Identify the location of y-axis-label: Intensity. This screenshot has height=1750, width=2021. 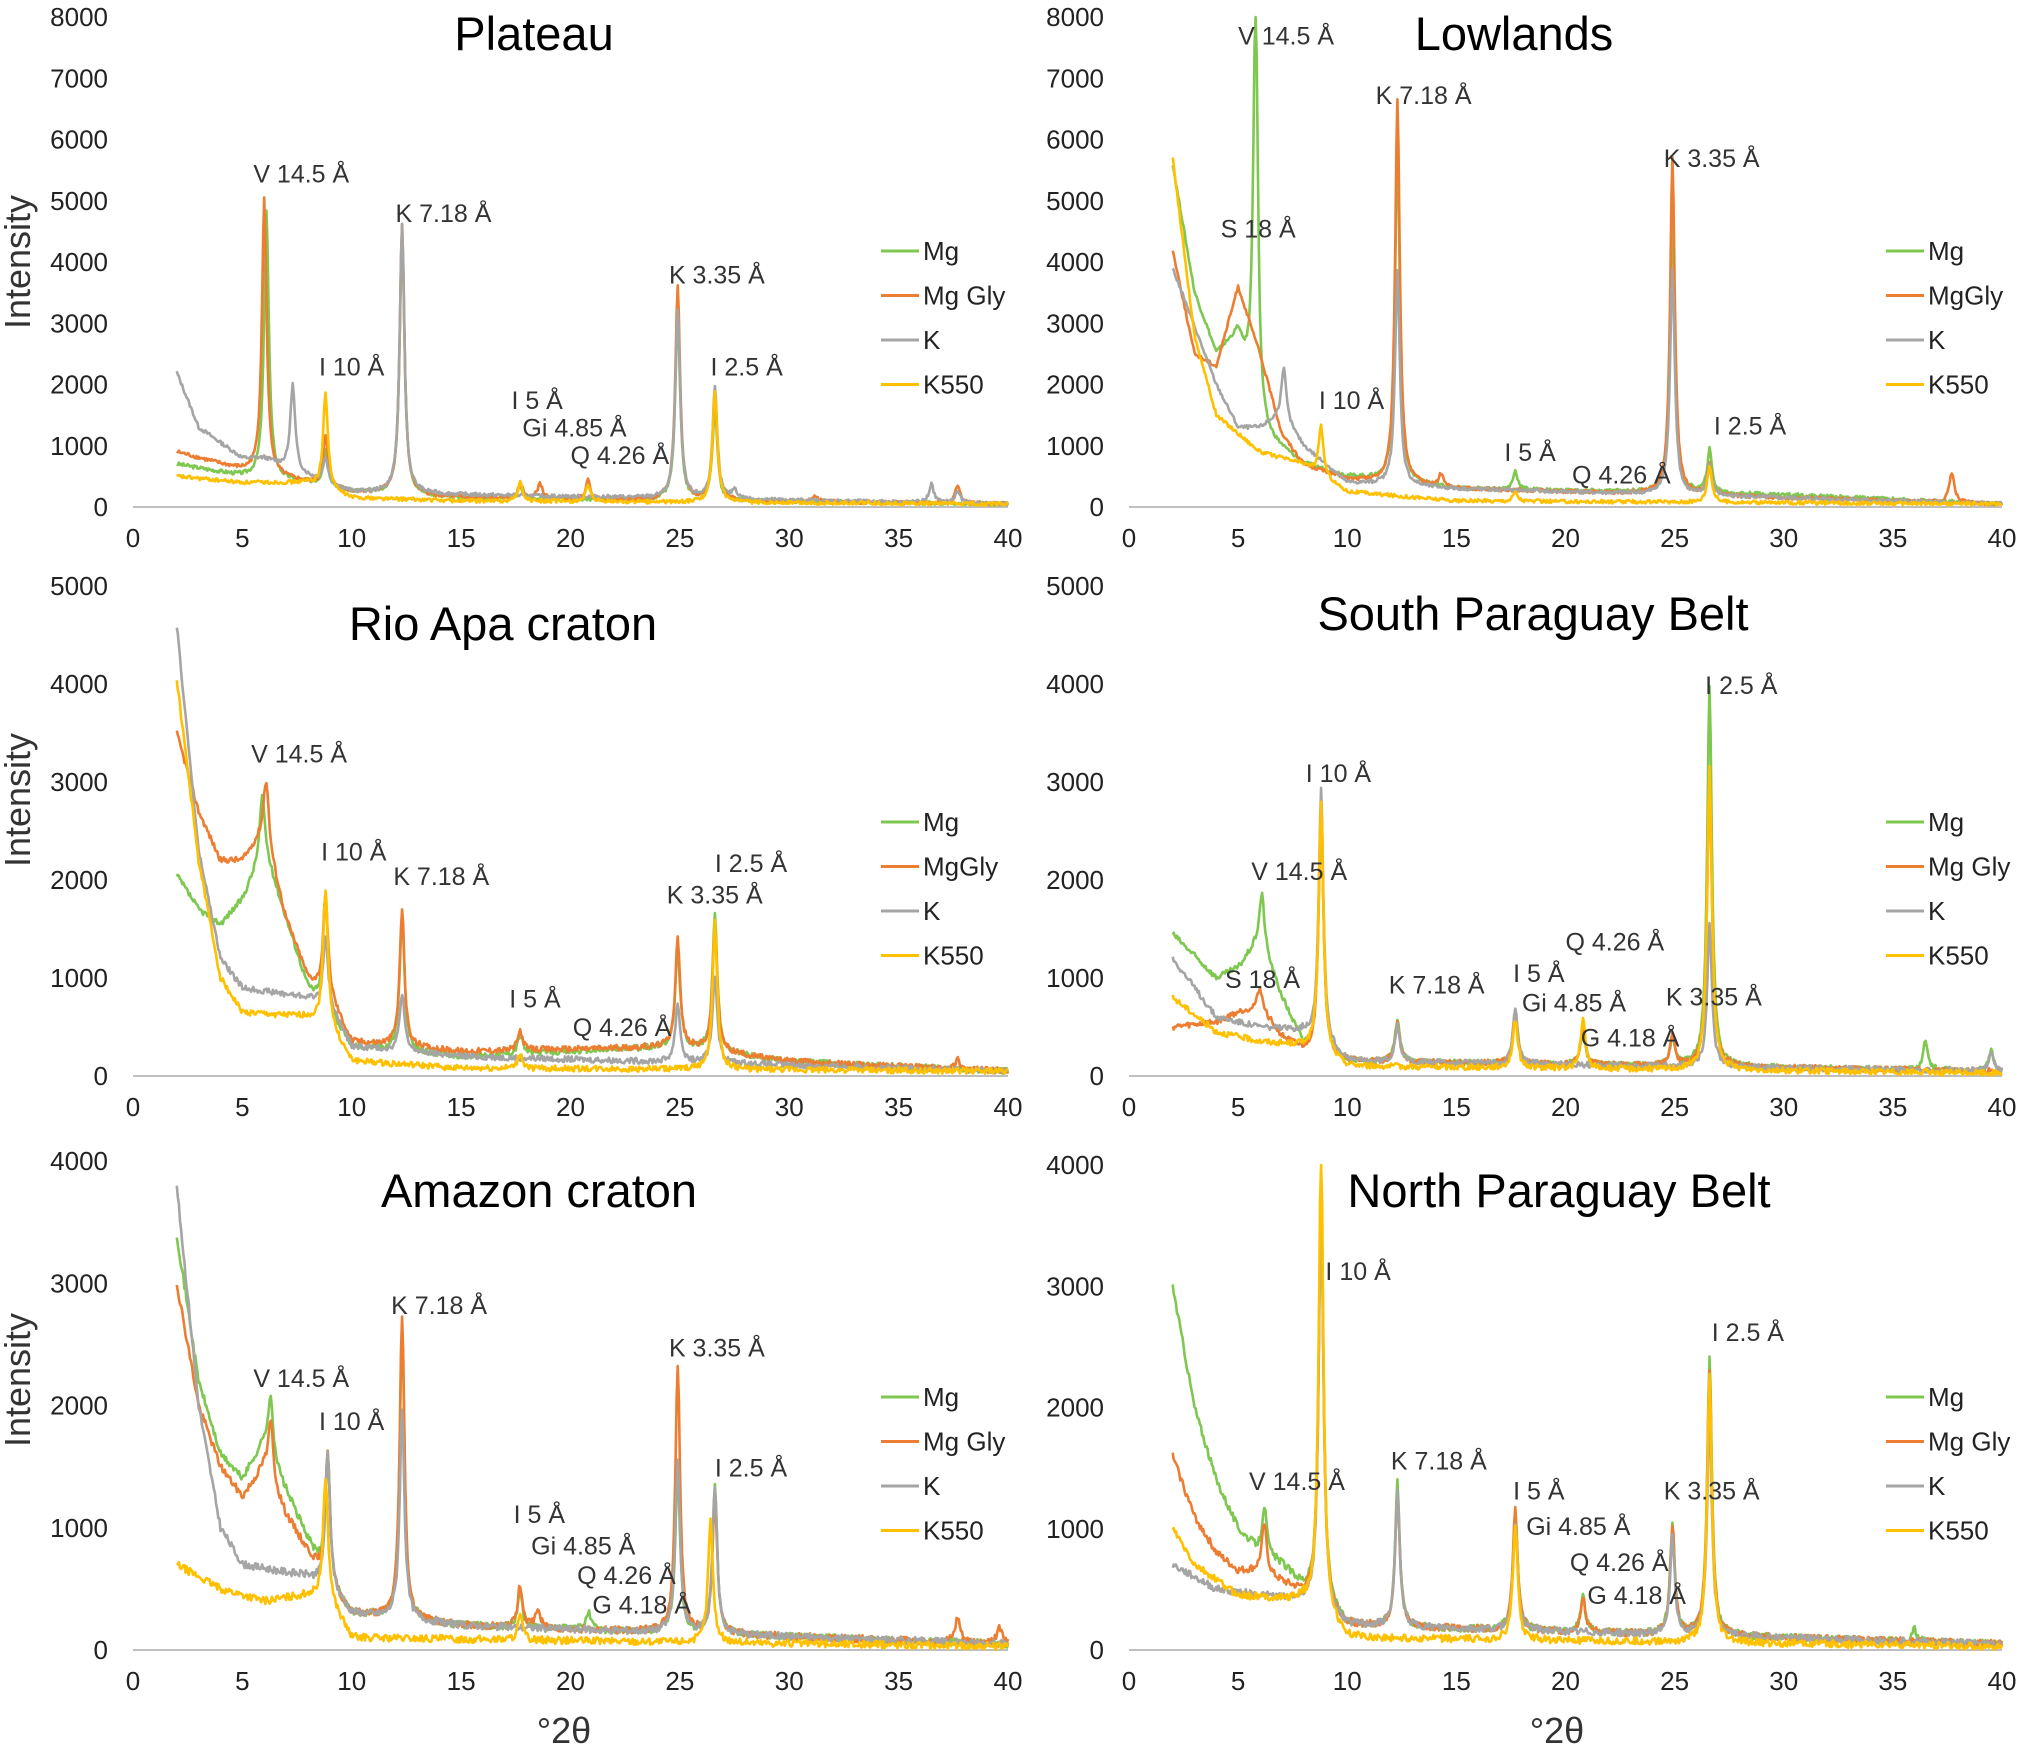
(19, 1380).